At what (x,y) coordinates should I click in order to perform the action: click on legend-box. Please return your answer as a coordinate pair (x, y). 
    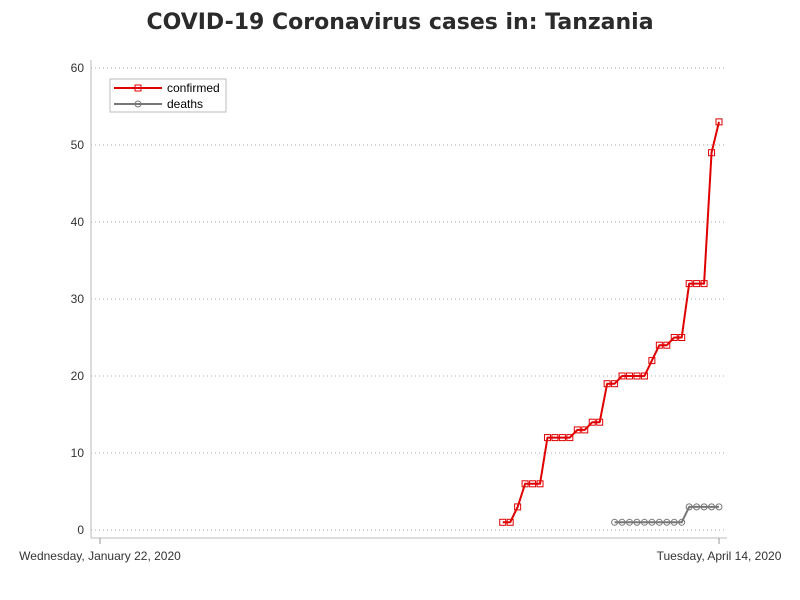
    Looking at the image, I should click on (168, 95).